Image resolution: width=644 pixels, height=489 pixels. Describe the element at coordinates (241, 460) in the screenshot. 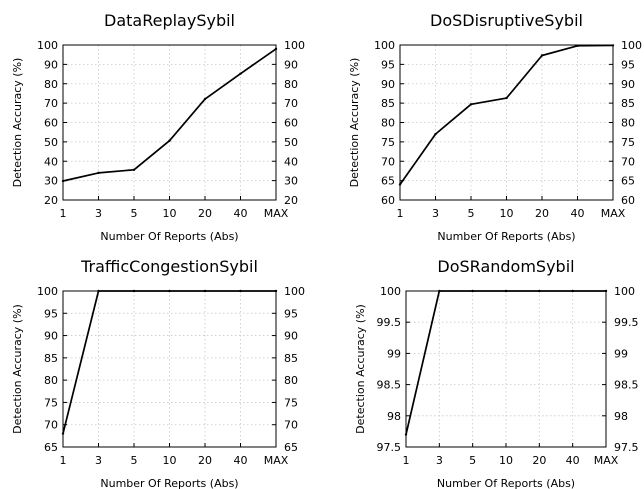

I see `chart-3-x-tick-label: 40` at that location.